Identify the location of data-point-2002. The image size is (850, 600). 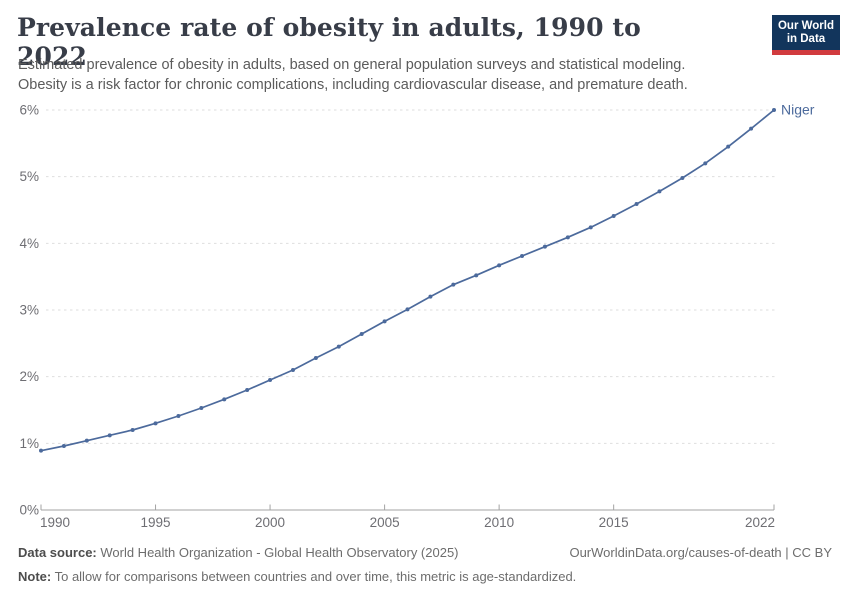
(315, 358).